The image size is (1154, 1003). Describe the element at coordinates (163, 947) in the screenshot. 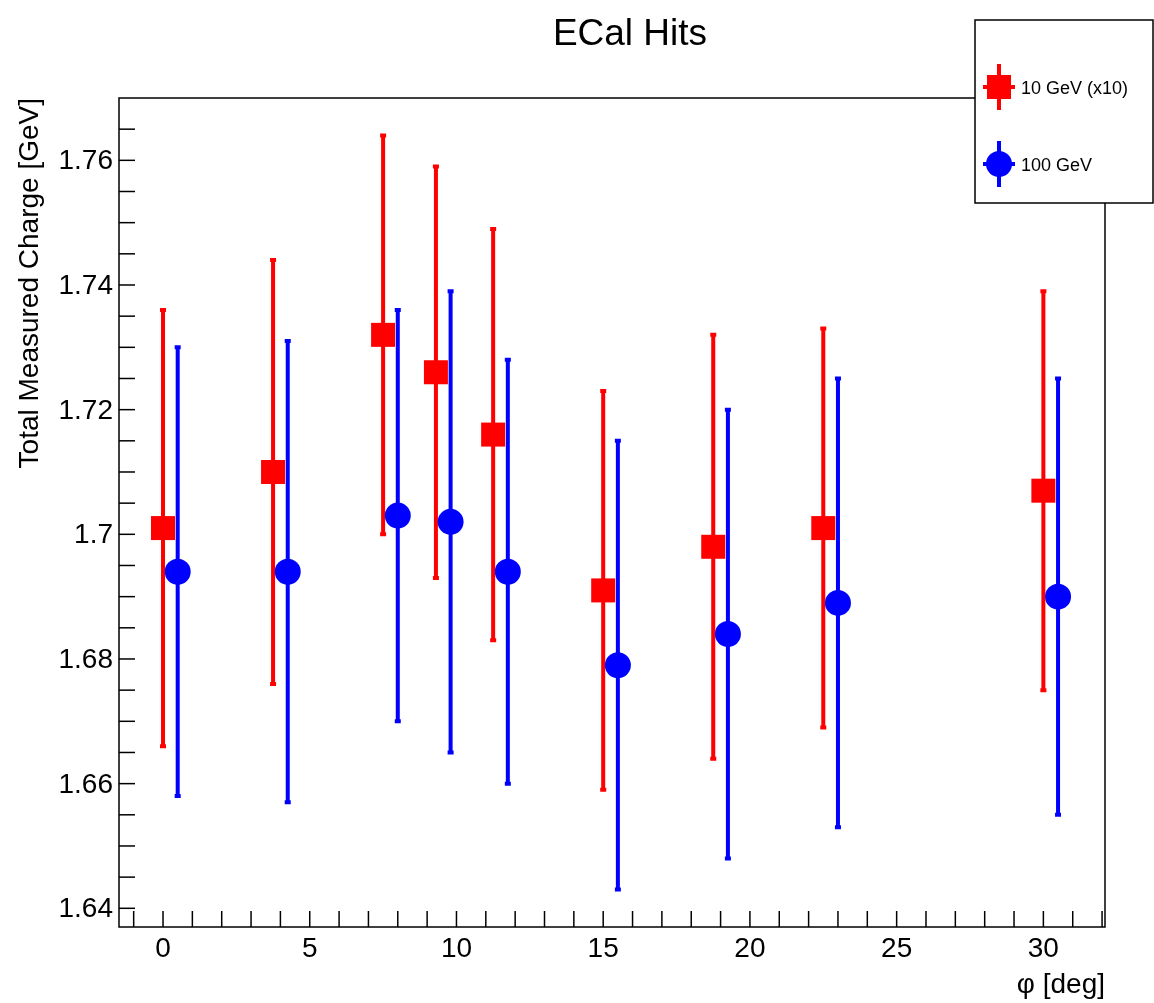

I see `x-tick-label: 0` at that location.